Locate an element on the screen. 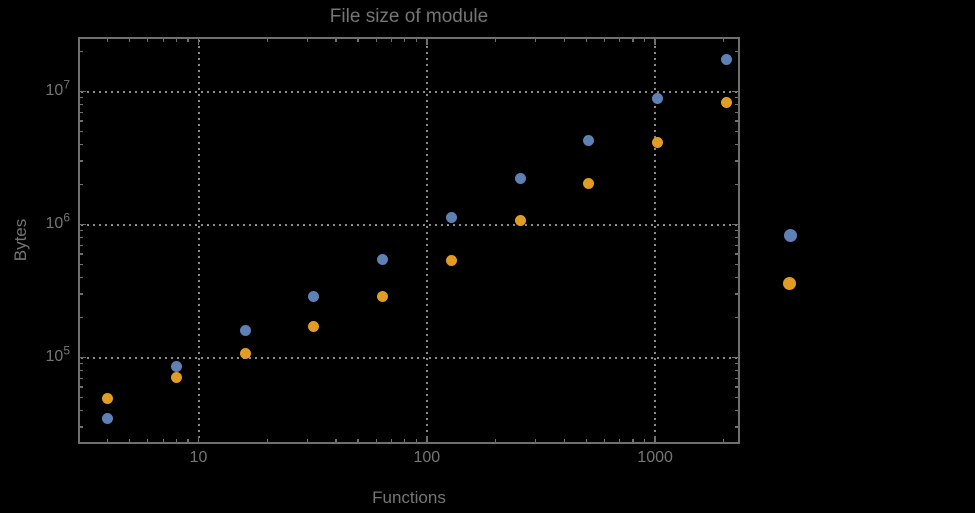  y-axis-label: Bytes is located at coordinates (20, 240).